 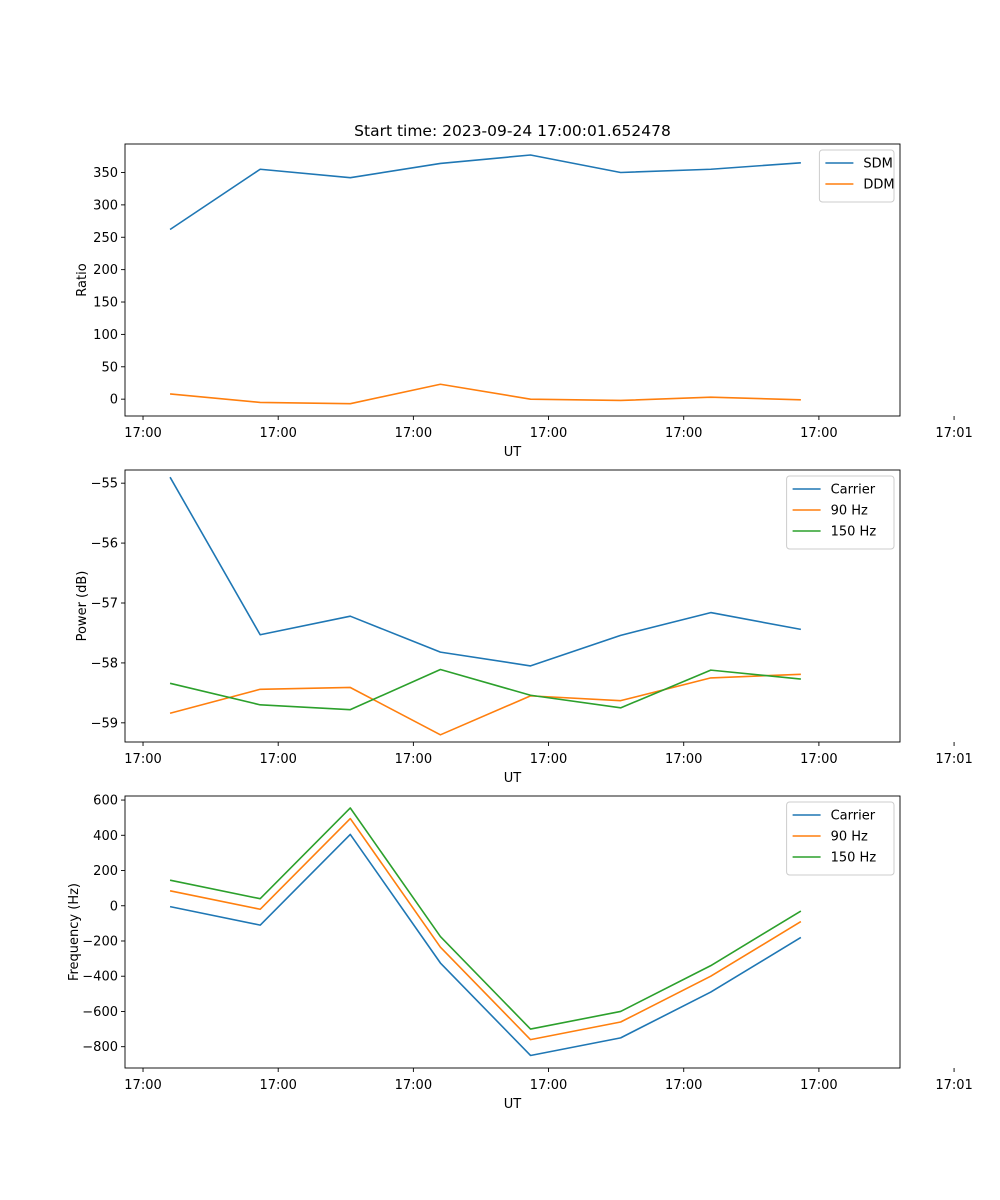 I want to click on legend: SDM DDM, so click(x=856, y=176).